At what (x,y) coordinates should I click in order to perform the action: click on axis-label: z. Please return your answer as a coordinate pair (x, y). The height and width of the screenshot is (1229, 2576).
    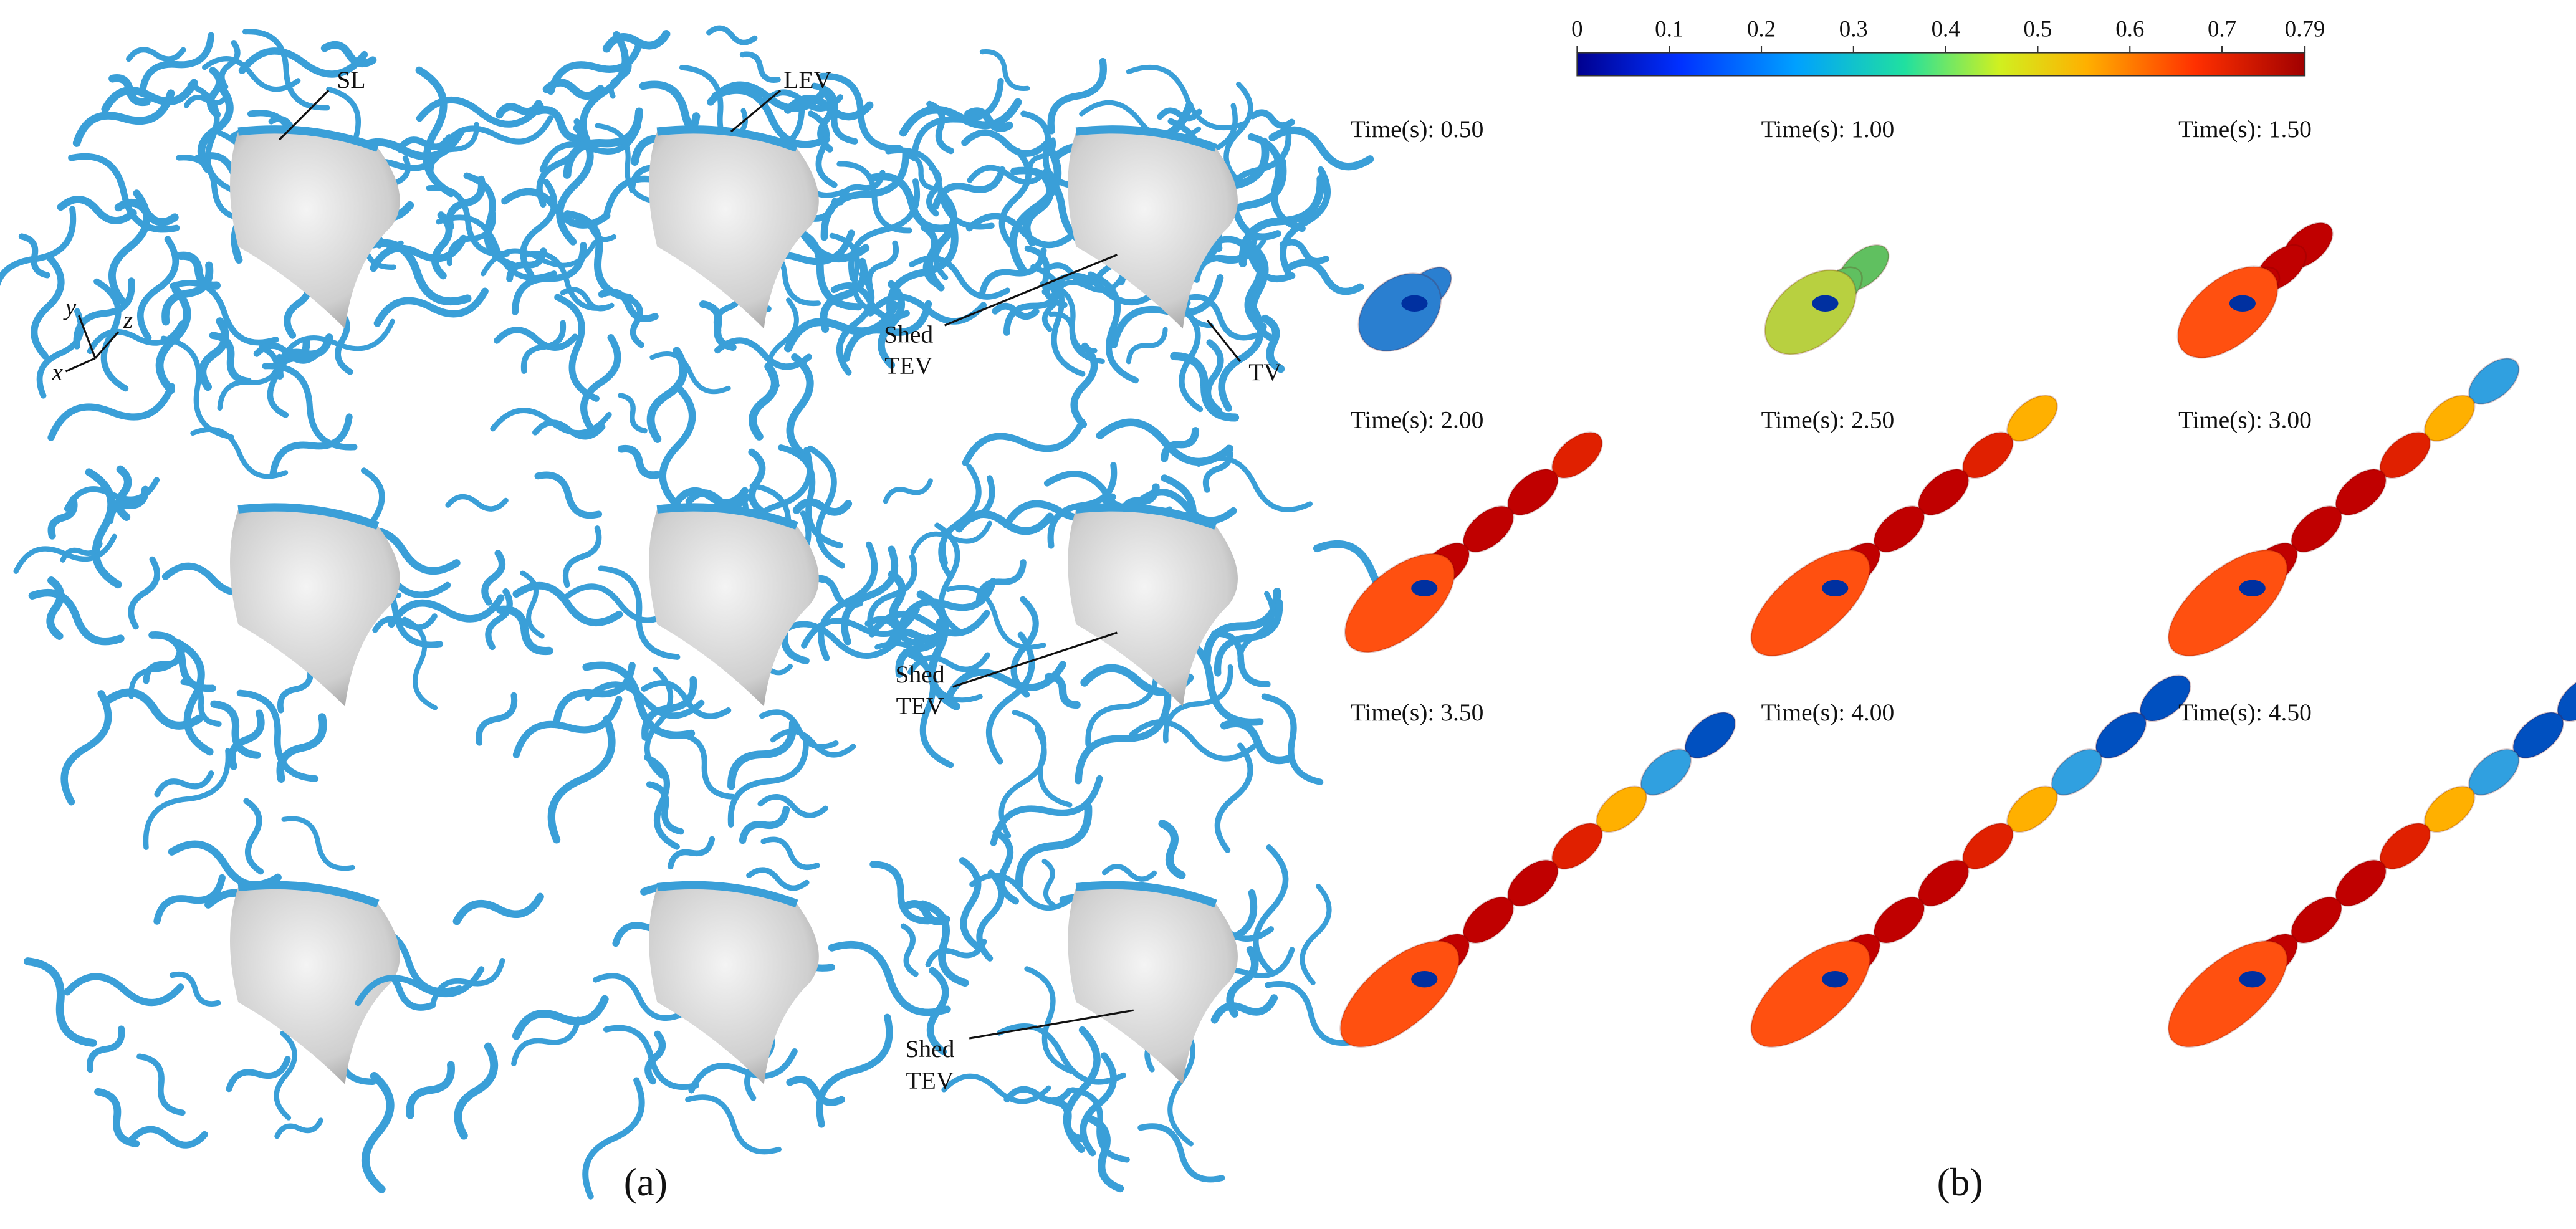
    Looking at the image, I should click on (128, 319).